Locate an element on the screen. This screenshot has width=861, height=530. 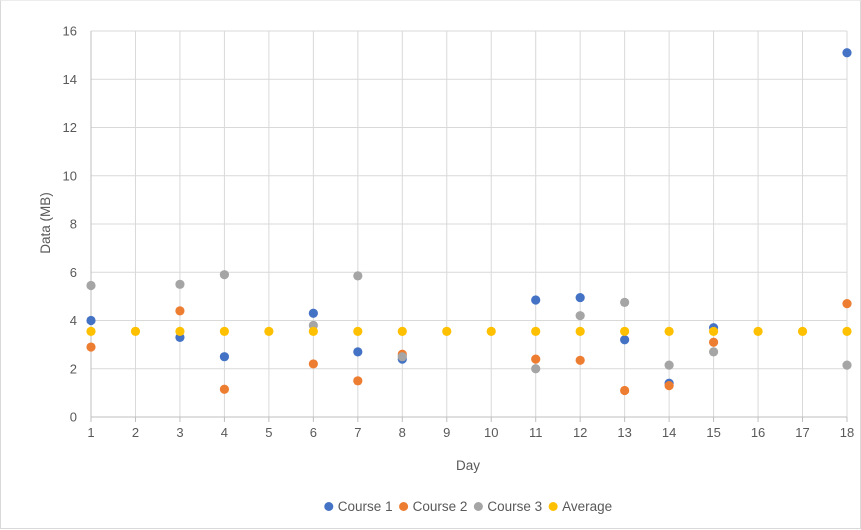
x-axis-title: Day is located at coordinates (468, 465).